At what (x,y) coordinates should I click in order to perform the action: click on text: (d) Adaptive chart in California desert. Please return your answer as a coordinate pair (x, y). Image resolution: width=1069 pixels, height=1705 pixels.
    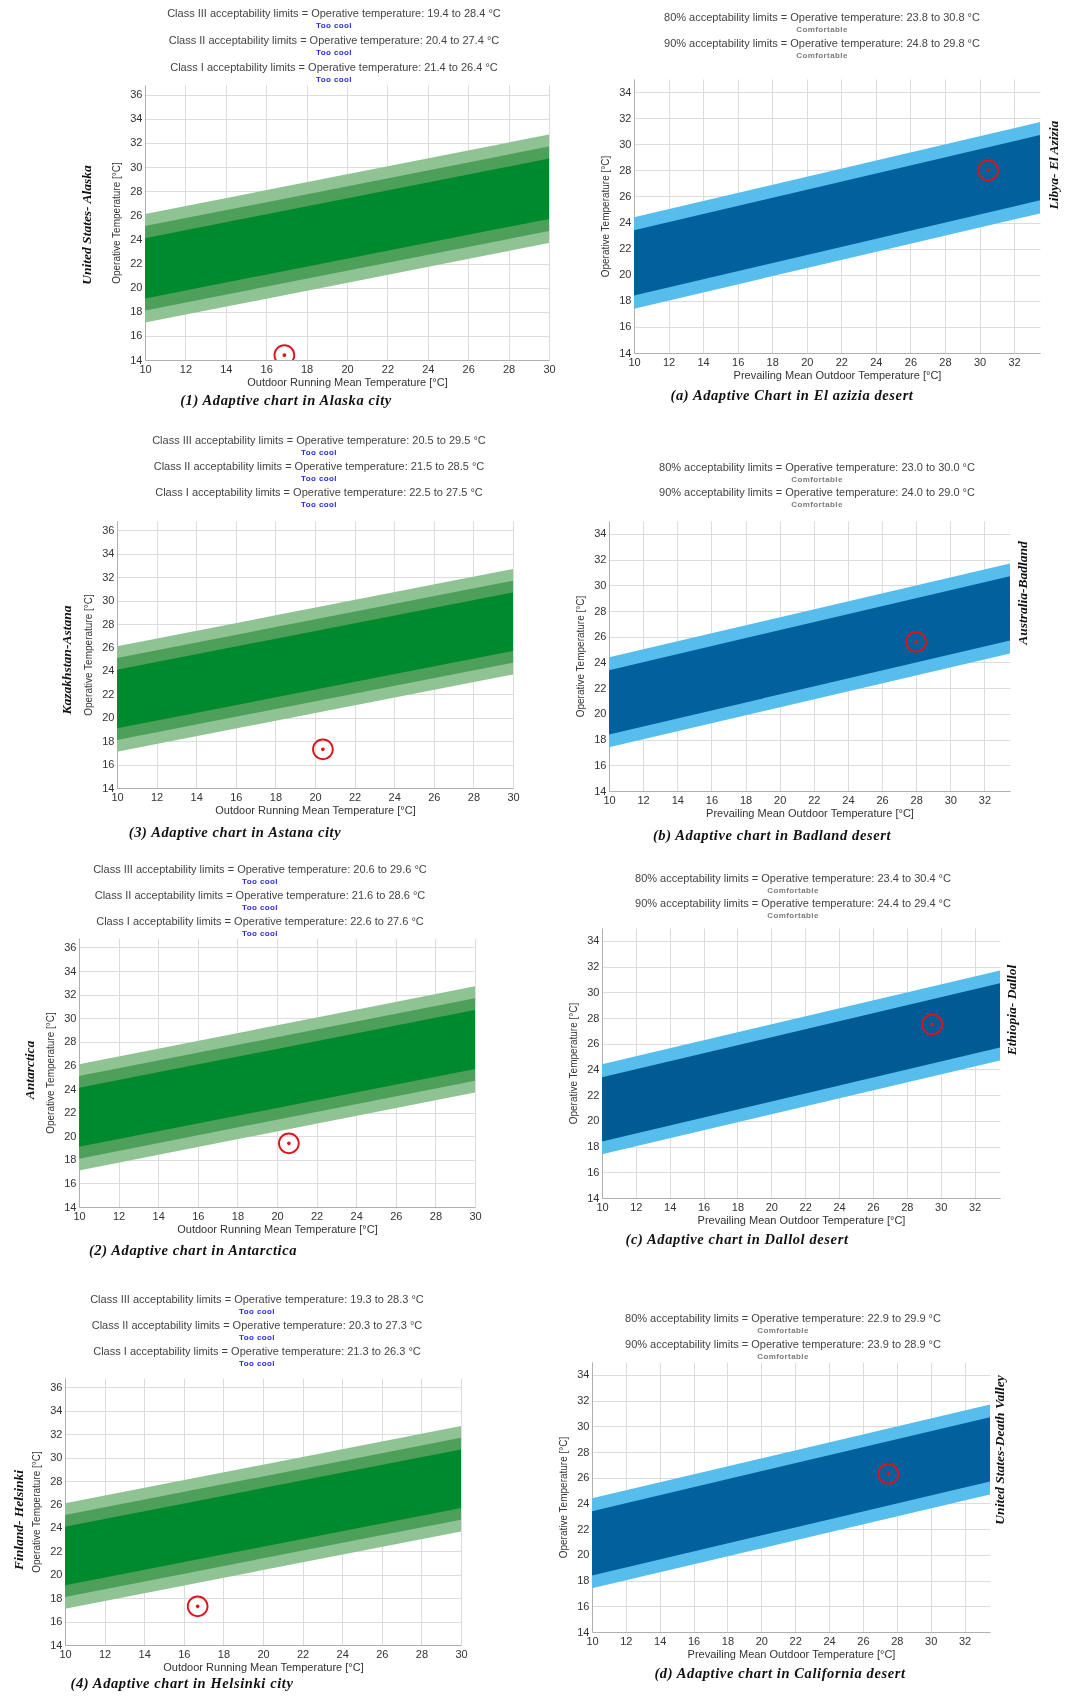
    Looking at the image, I should click on (780, 1673).